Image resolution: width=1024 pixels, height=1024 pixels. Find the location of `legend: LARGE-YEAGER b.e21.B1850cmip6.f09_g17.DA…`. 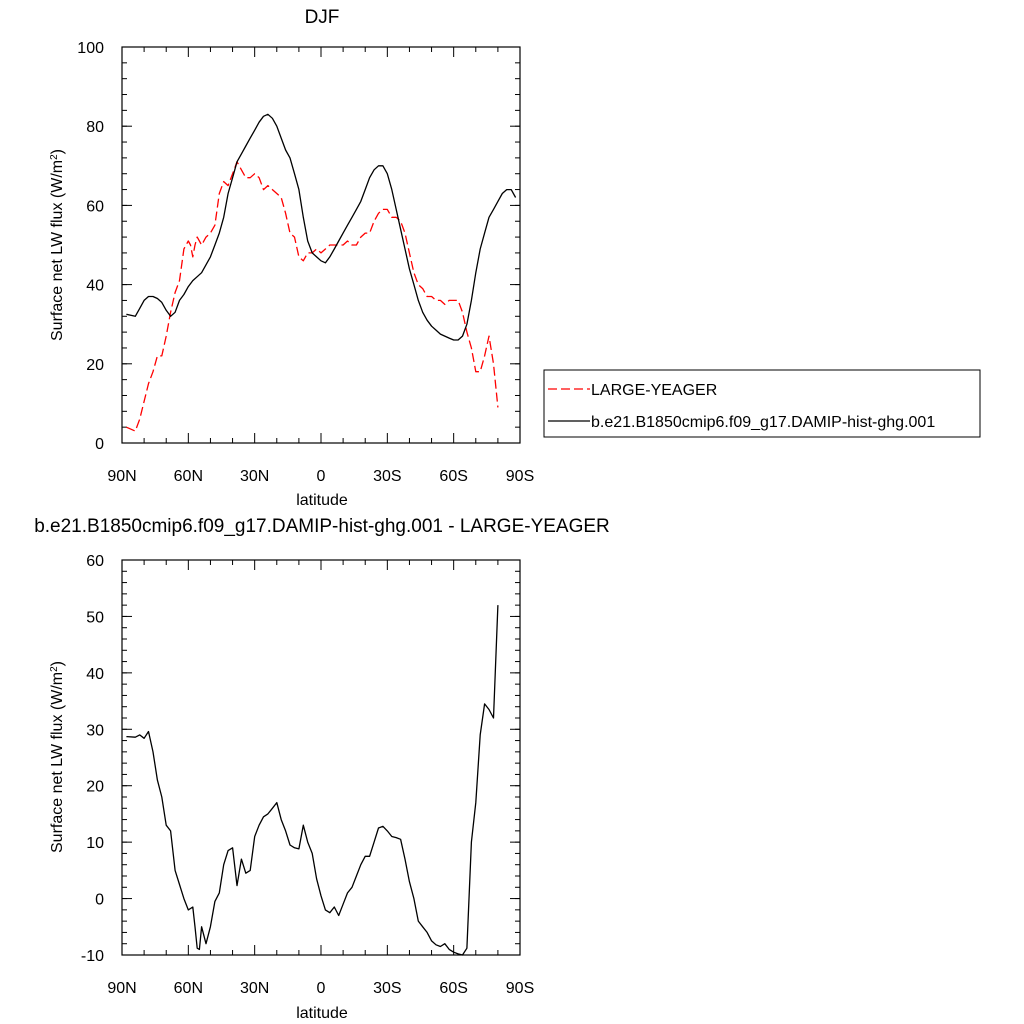

legend: LARGE-YEAGER b.e21.B1850cmip6.f09_g17.DA… is located at coordinates (762, 403).